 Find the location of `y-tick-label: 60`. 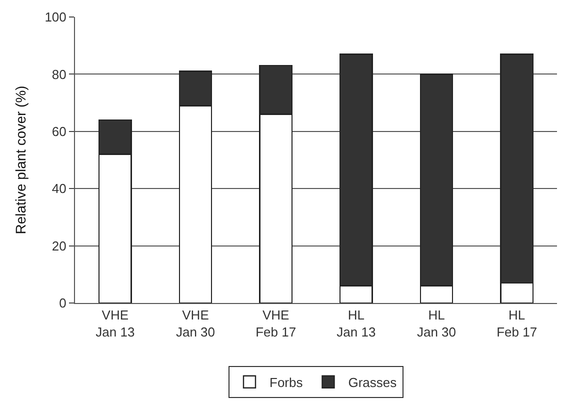

y-tick-label: 60 is located at coordinates (59, 131).